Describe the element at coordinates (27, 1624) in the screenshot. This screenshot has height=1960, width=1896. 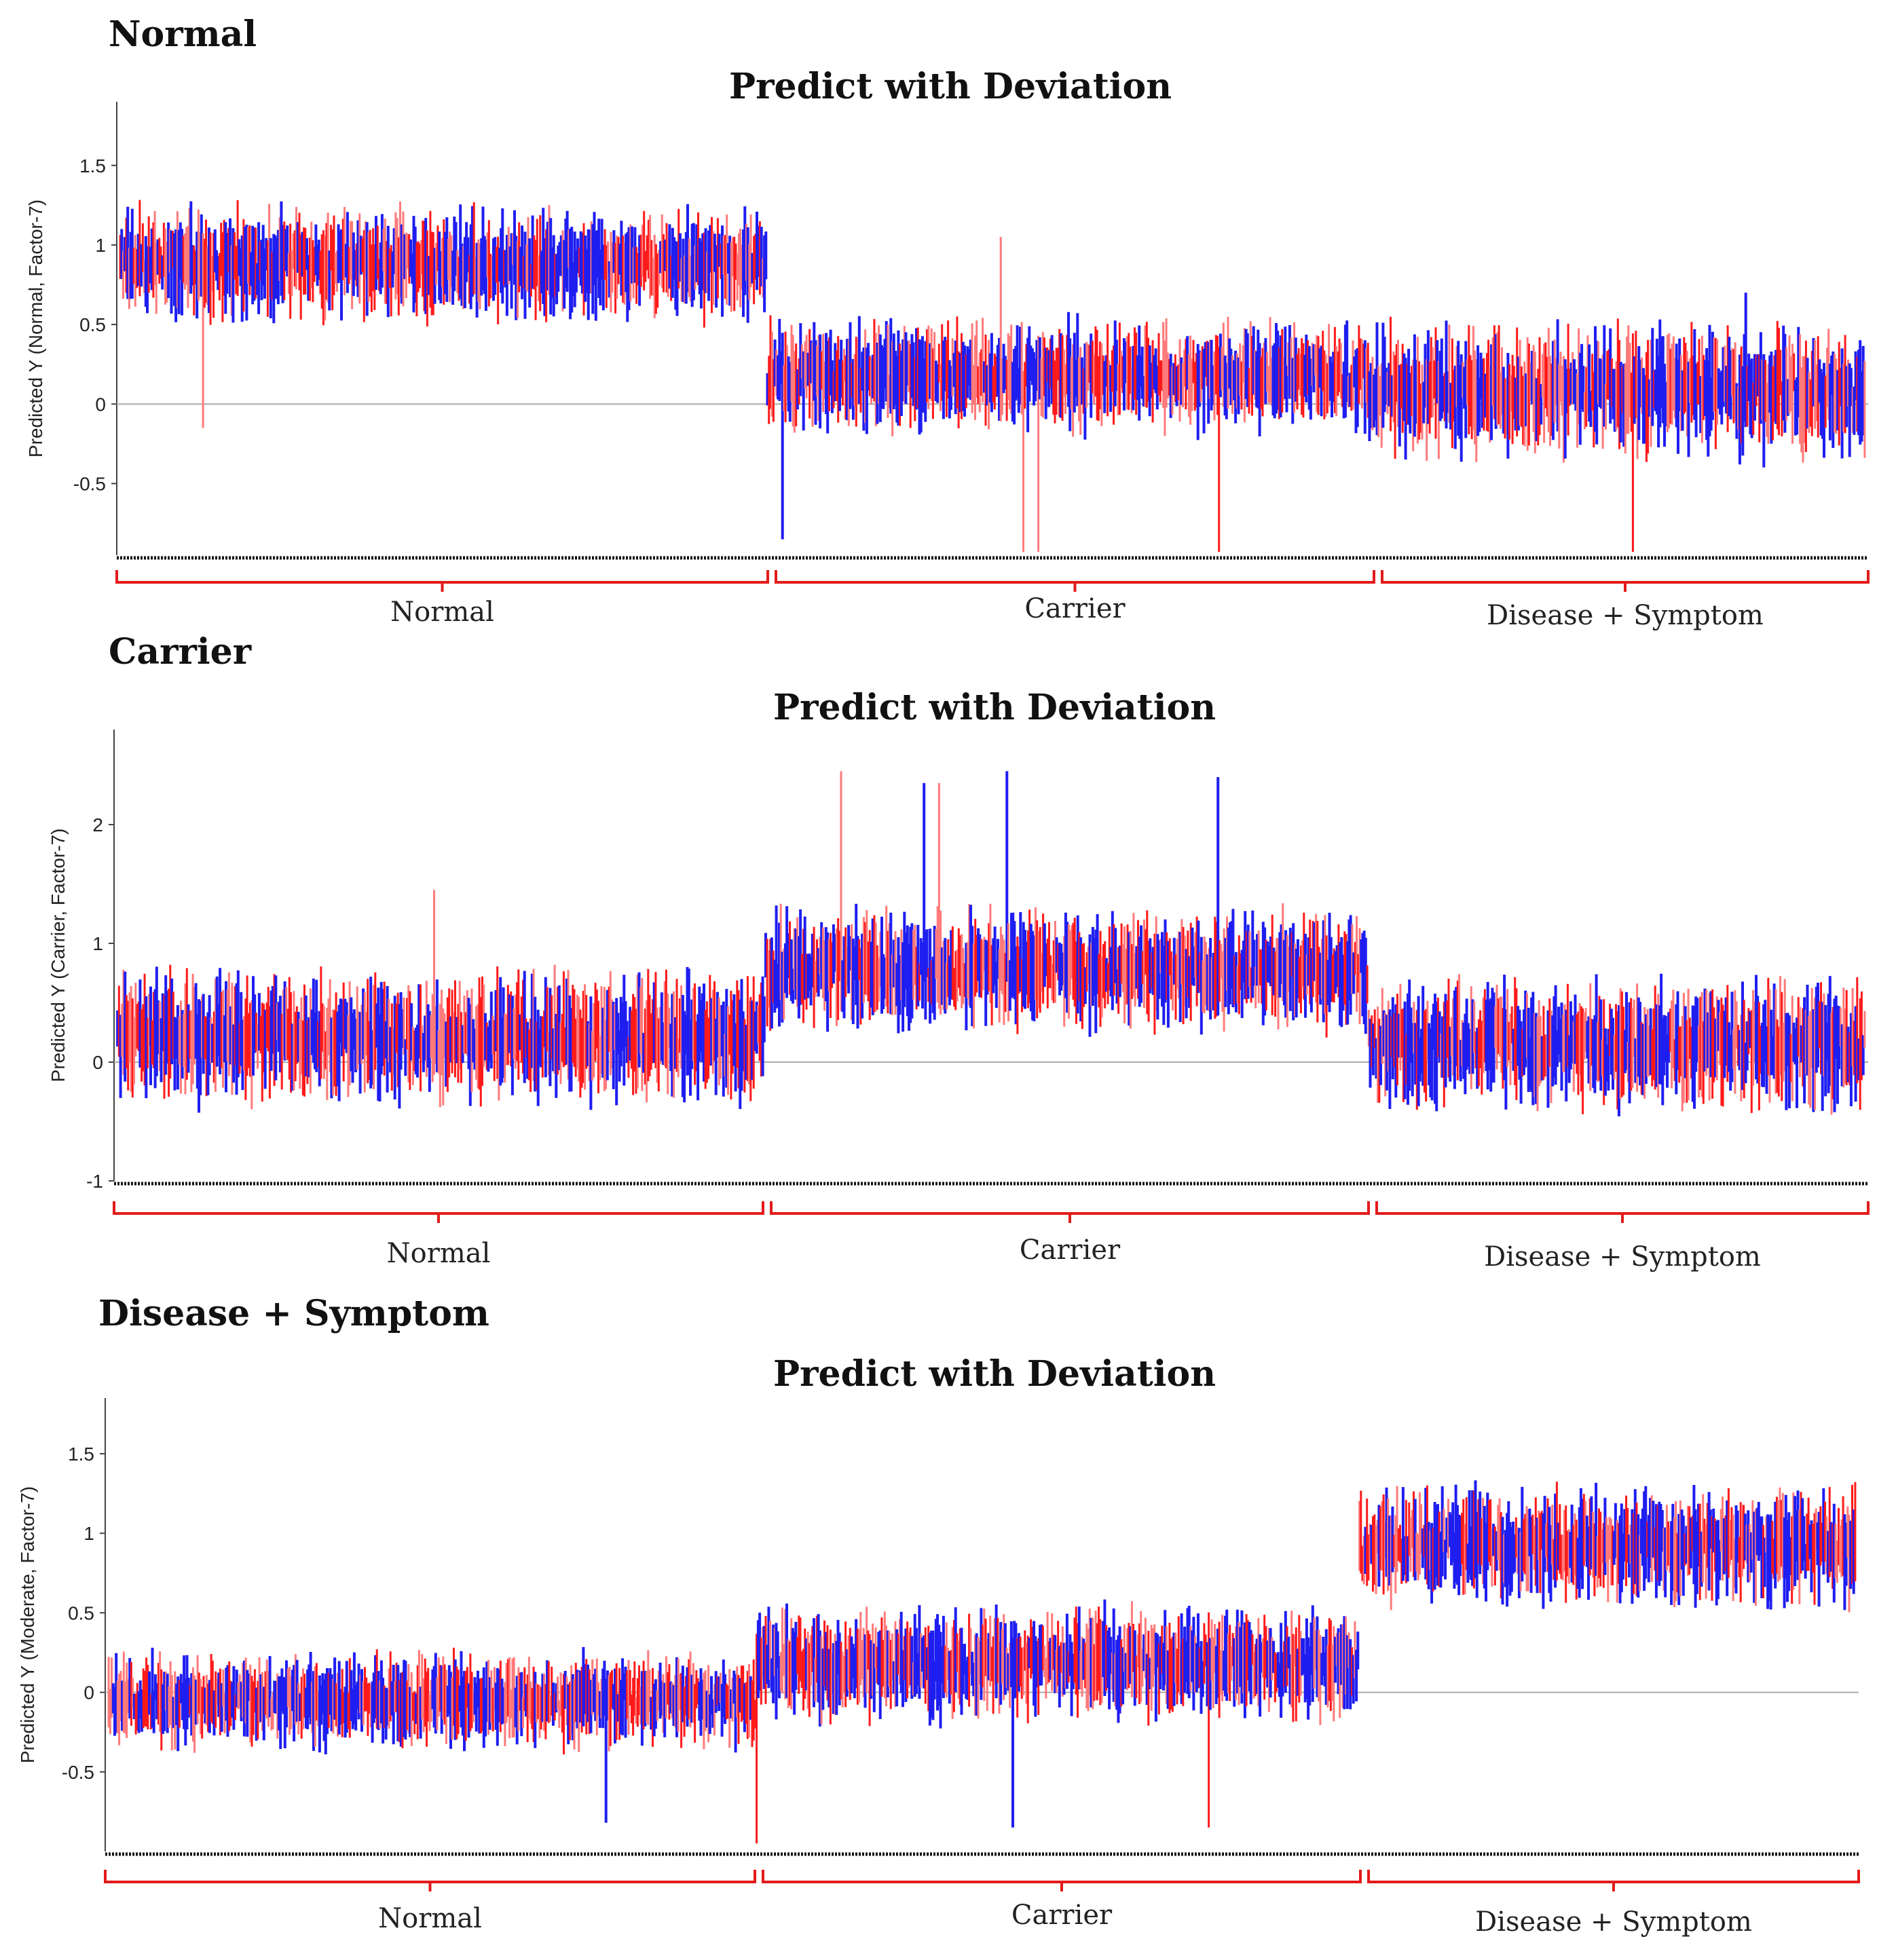
I see `y-axis-label: Predicted Y (Moderate, Factor-7)` at that location.